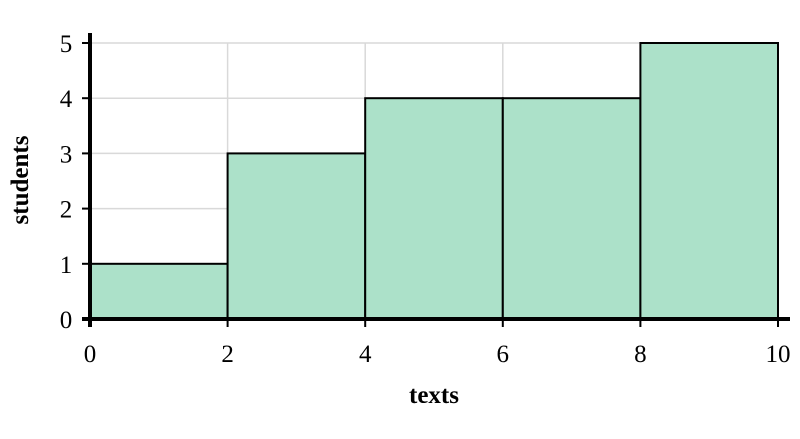 Image resolution: width=800 pixels, height=439 pixels. What do you see at coordinates (20, 179) in the screenshot?
I see `y-axis-title: students` at bounding box center [20, 179].